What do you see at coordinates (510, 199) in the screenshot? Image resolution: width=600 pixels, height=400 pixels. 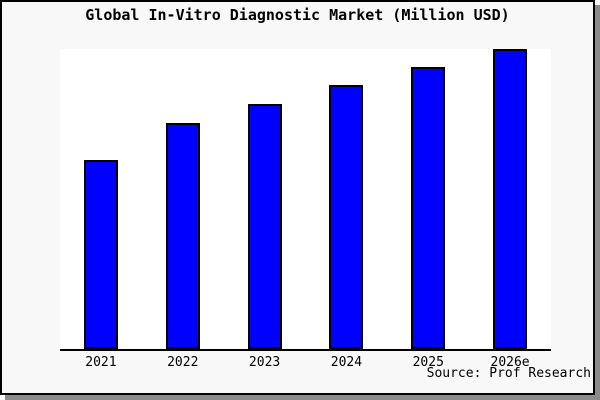 I see `bar-2026e` at bounding box center [510, 199].